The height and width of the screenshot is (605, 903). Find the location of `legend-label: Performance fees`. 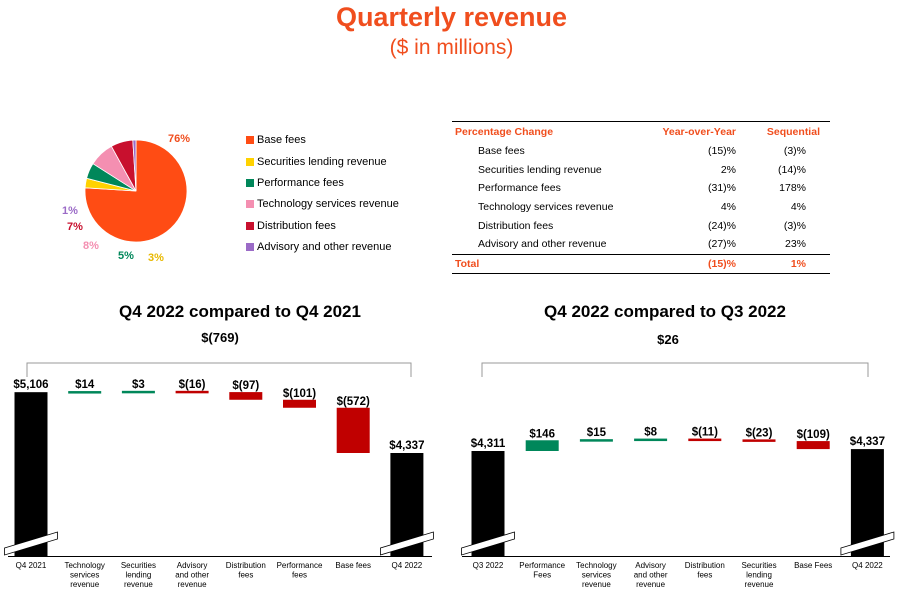

legend-label: Performance fees is located at coordinates (300, 183).